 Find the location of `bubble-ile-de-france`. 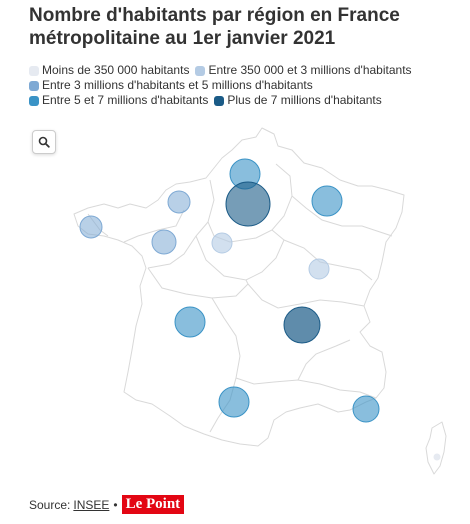

bubble-ile-de-france is located at coordinates (248, 204).